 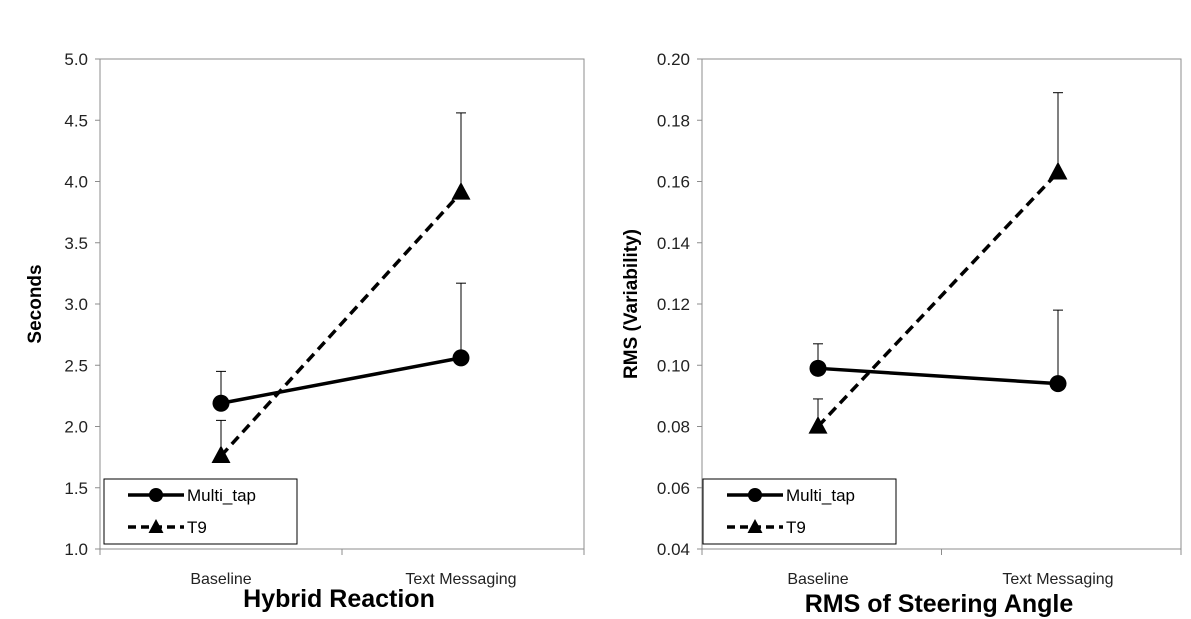 What do you see at coordinates (76, 427) in the screenshot?
I see `y-tick-label: 2.0` at bounding box center [76, 427].